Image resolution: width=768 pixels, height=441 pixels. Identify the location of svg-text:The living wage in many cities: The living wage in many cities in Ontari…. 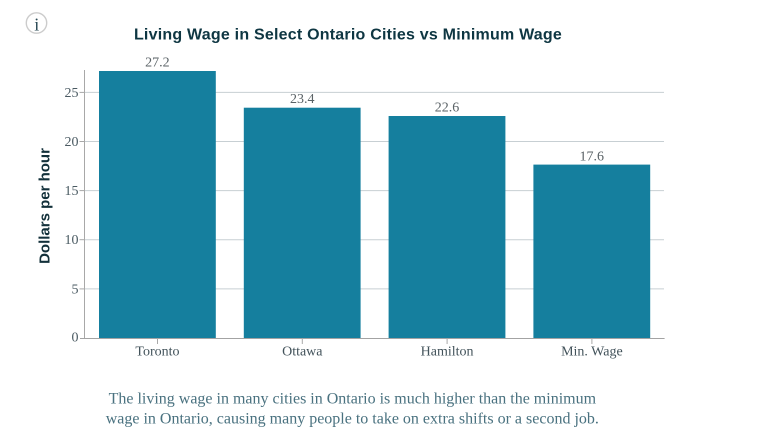
(353, 398).